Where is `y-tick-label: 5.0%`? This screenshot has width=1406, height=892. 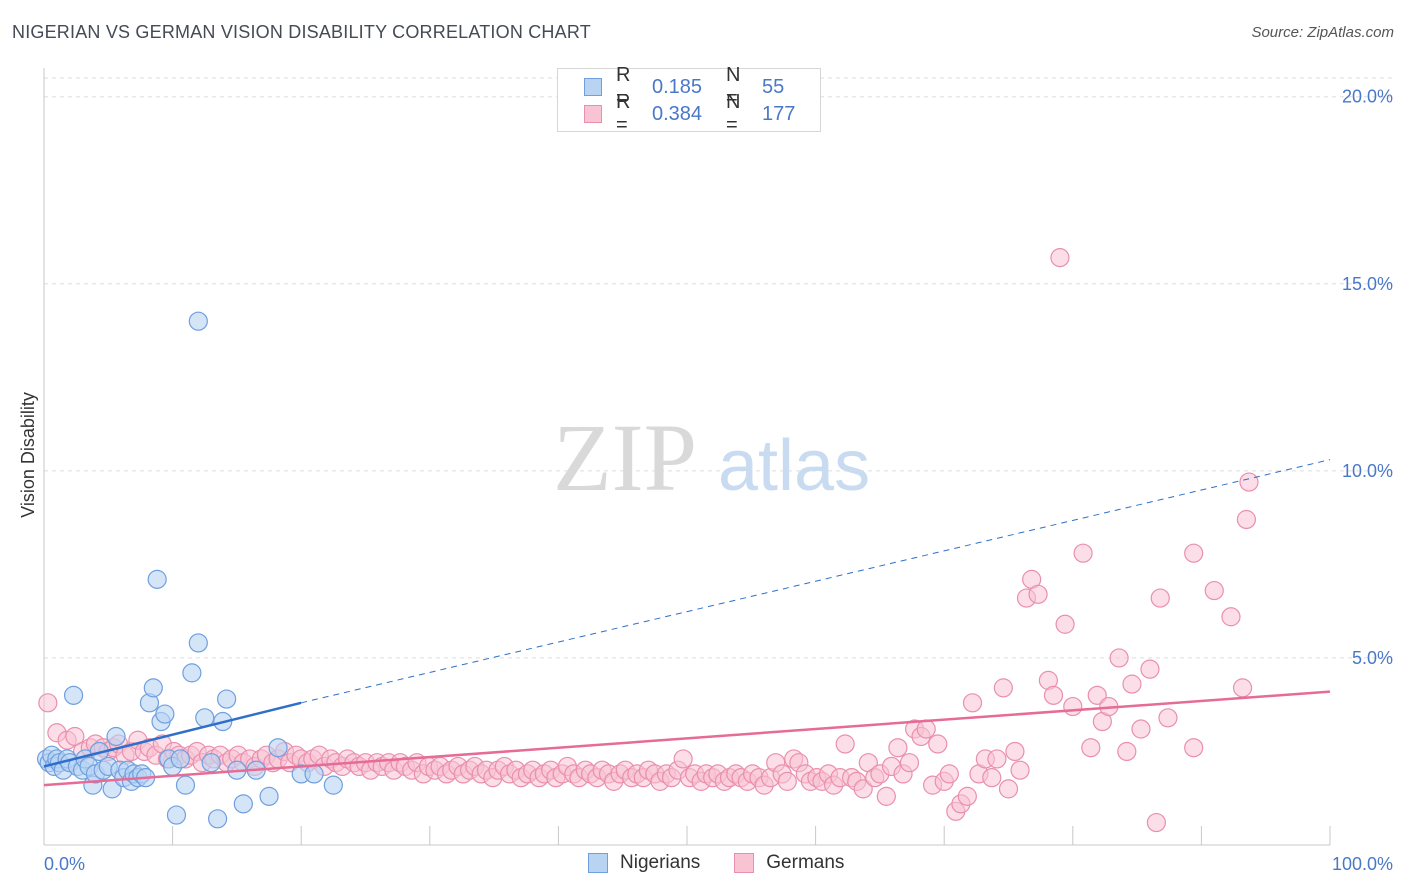 y-tick-label: 5.0% is located at coordinates (1372, 658).